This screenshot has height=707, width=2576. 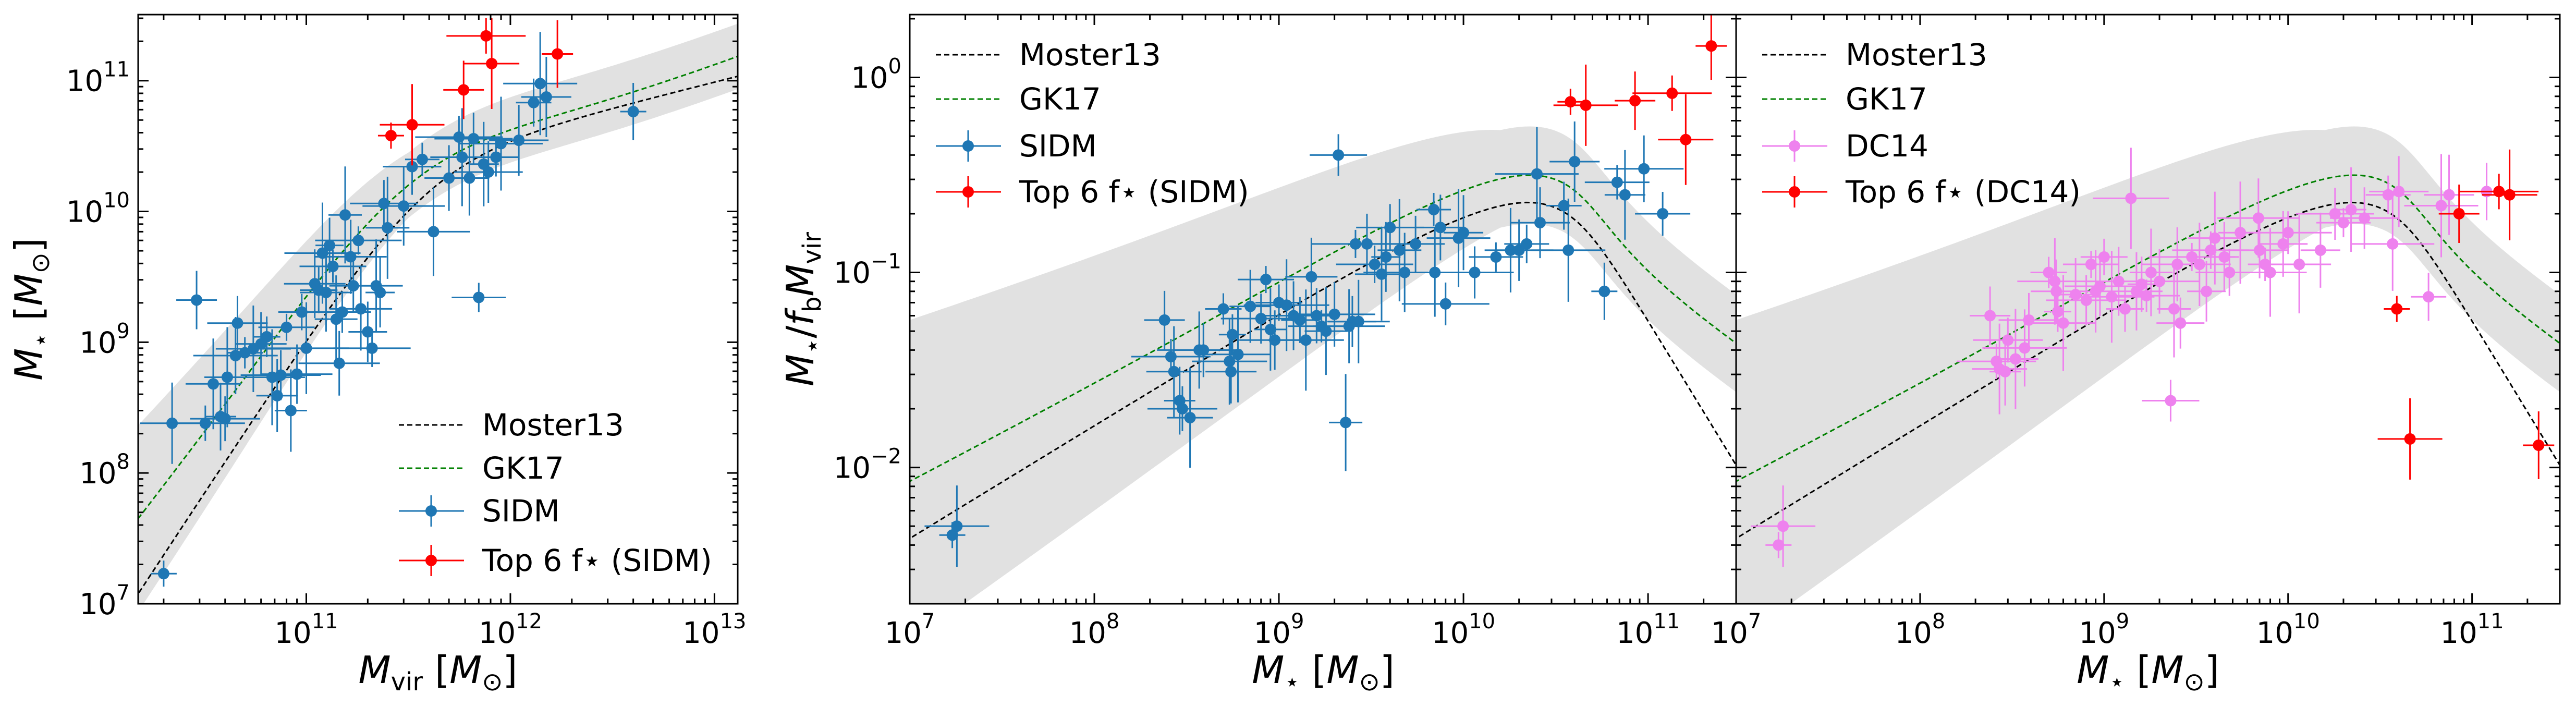 What do you see at coordinates (867, 465) in the screenshot?
I see `tick-label: 10⁻²` at bounding box center [867, 465].